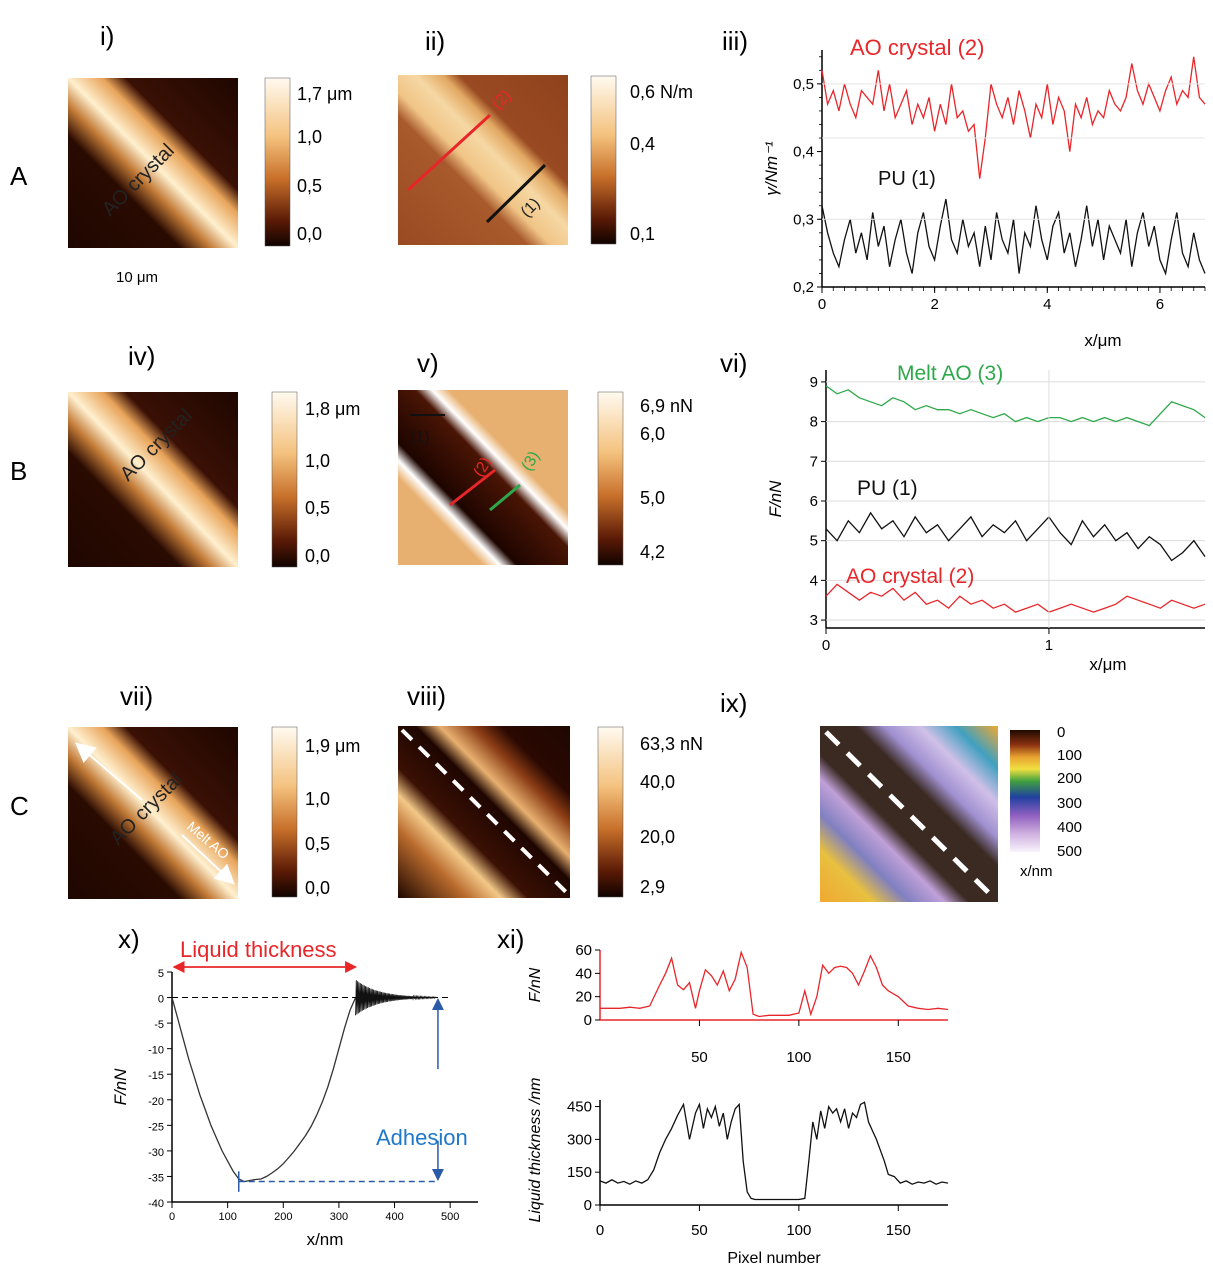 This screenshot has width=1213, height=1267. Describe the element at coordinates (733, 363) in the screenshot. I see `panel-label-vi: vi)` at that location.